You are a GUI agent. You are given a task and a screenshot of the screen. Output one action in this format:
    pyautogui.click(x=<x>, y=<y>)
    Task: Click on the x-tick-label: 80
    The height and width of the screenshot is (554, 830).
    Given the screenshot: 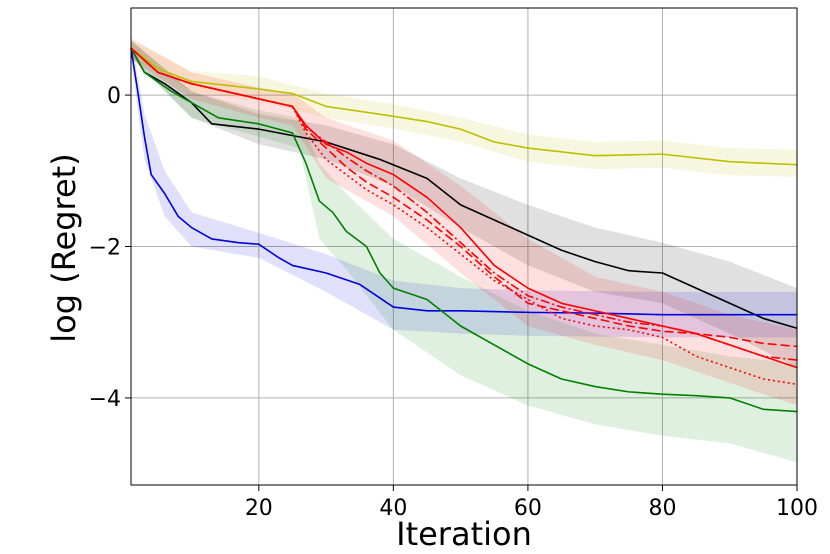 What is the action you would take?
    pyautogui.click(x=662, y=508)
    